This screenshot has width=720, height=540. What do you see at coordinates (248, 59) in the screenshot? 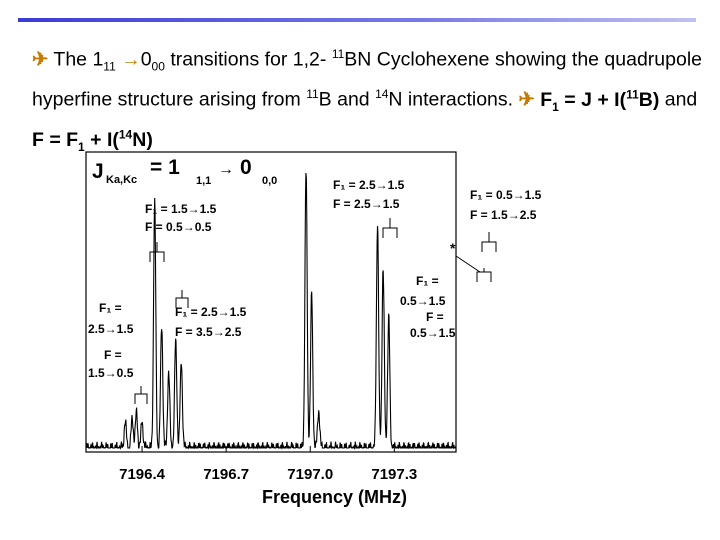
I see `caption-text: transitions for 1,2-` at bounding box center [248, 59].